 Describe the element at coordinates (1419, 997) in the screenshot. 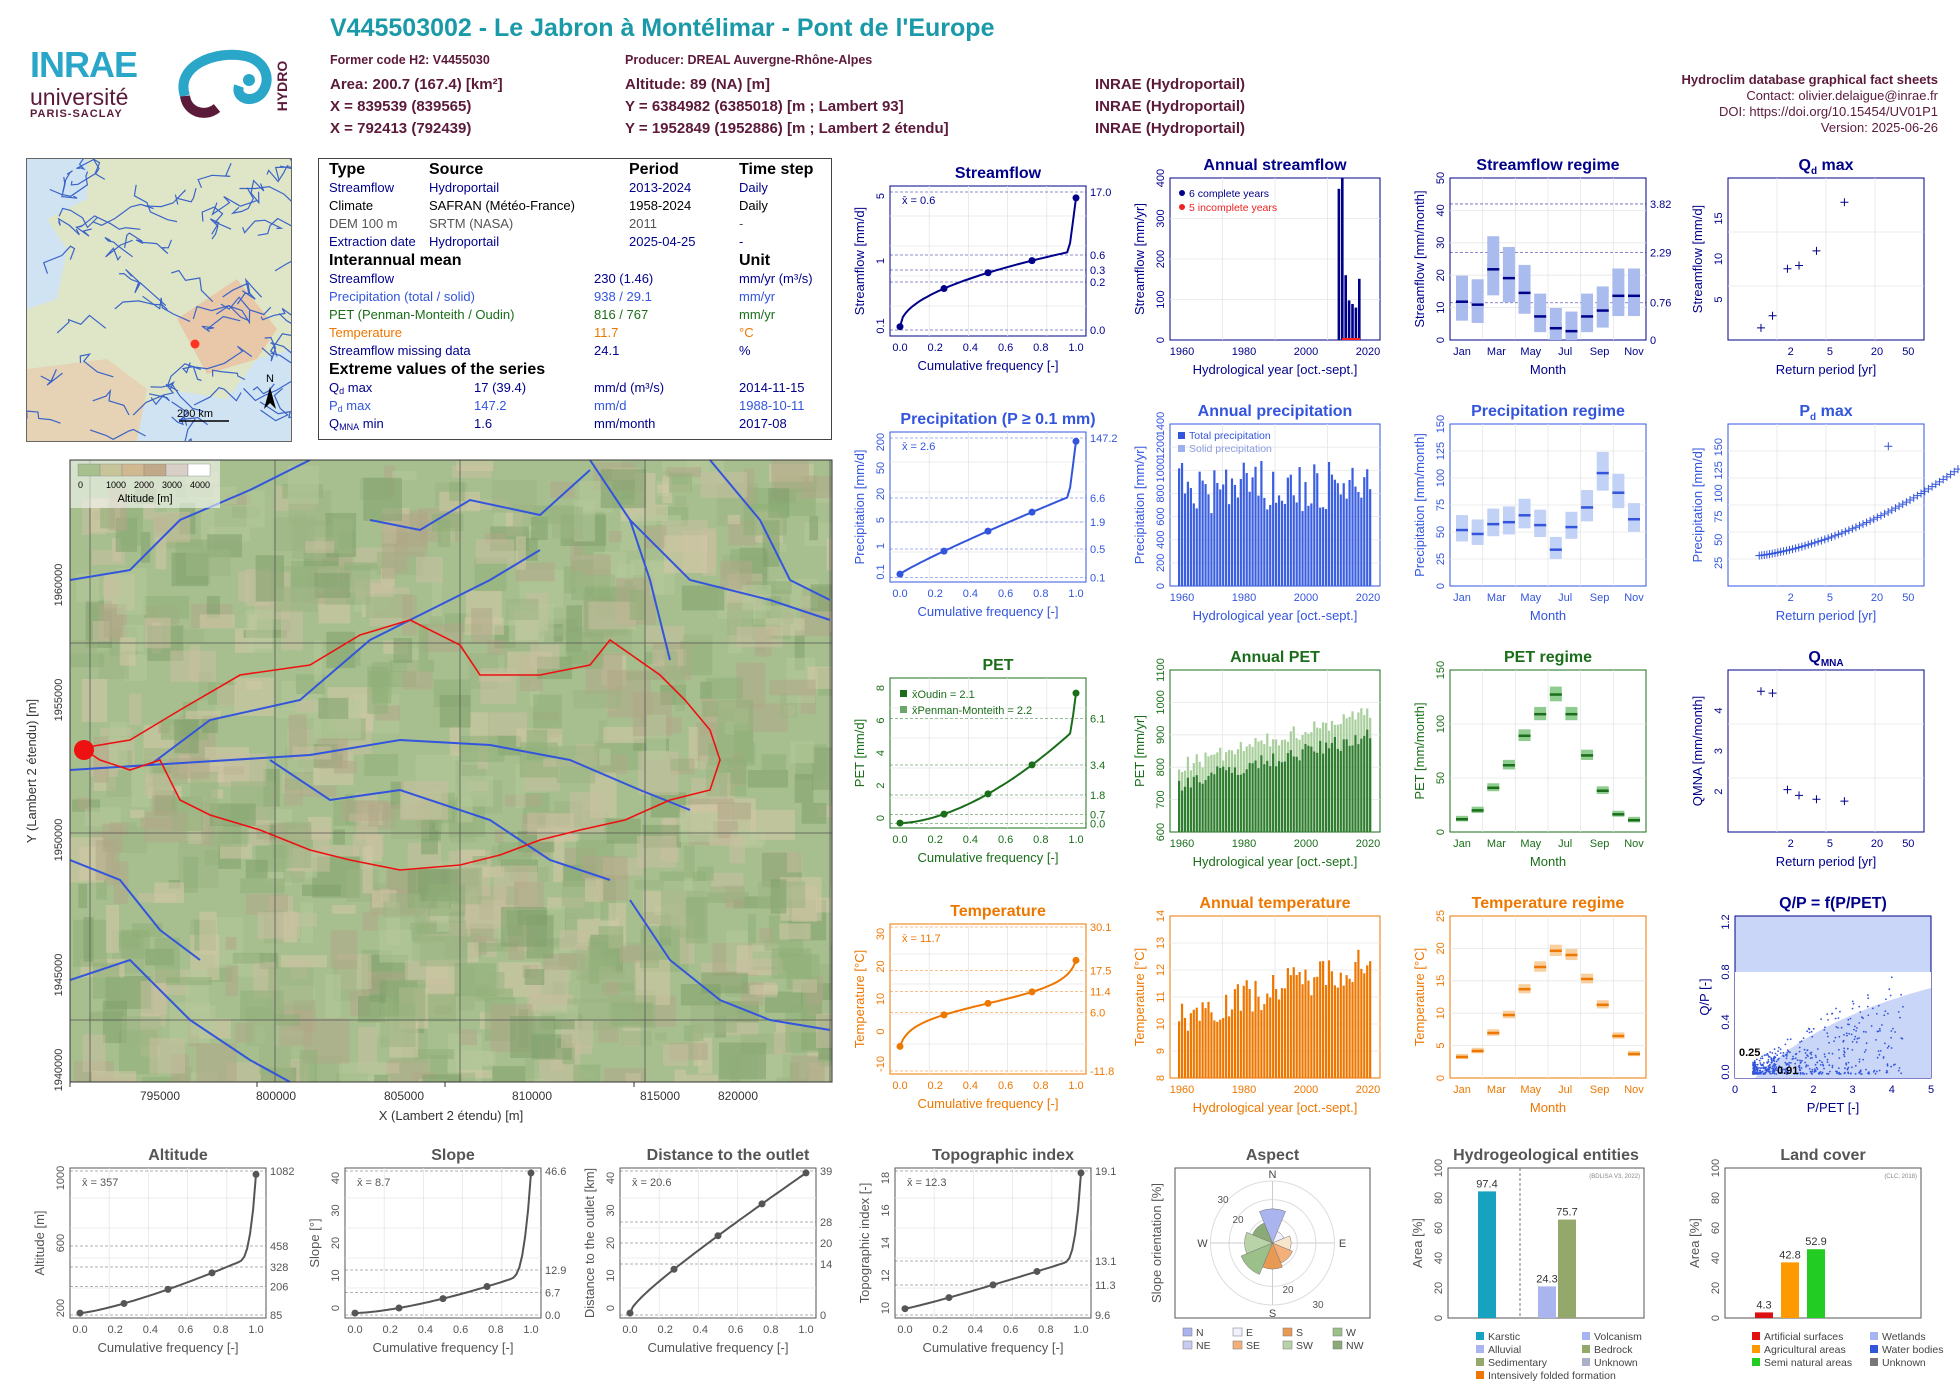

I see `y-axis-label-temperature_regime: Temperature [°C]` at that location.